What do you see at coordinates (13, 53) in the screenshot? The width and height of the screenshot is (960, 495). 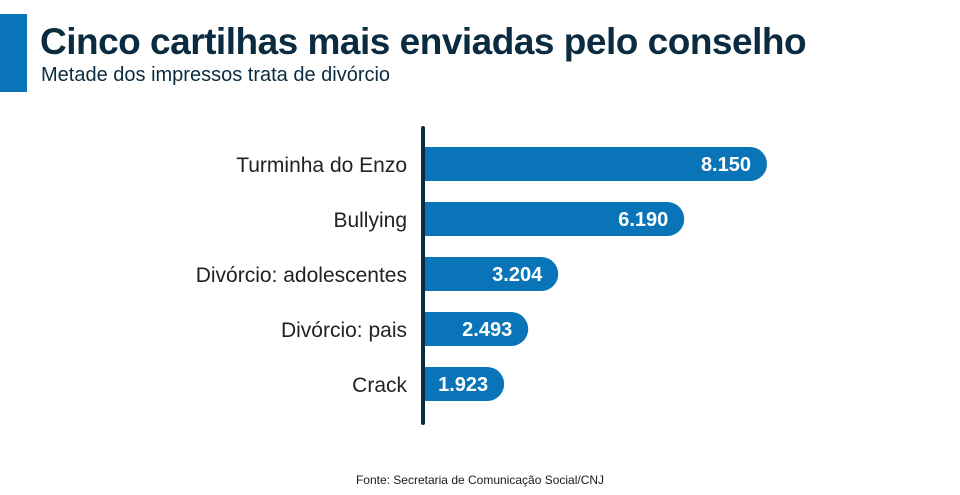 I see `title-accent-bar` at bounding box center [13, 53].